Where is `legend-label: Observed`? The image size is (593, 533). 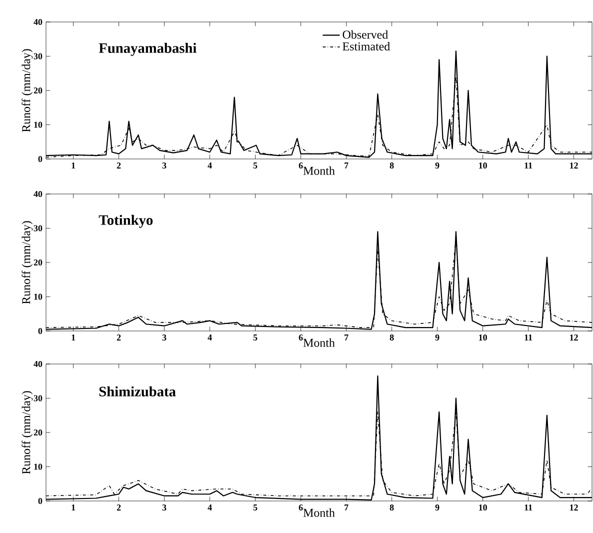 legend-label: Observed is located at coordinates (365, 34).